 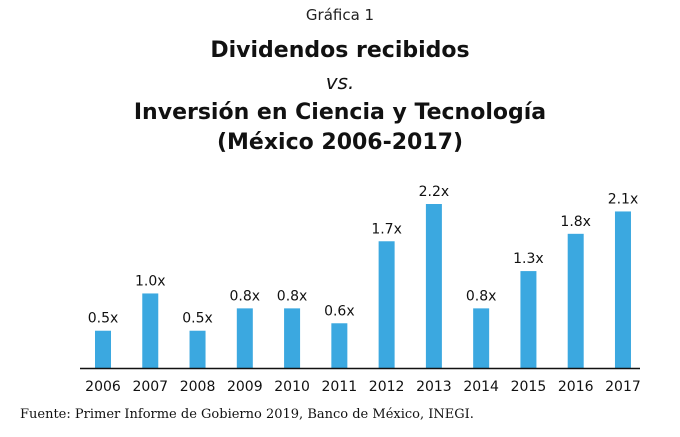 What do you see at coordinates (623, 199) in the screenshot?
I see `data-label-2017: 2.1x` at bounding box center [623, 199].